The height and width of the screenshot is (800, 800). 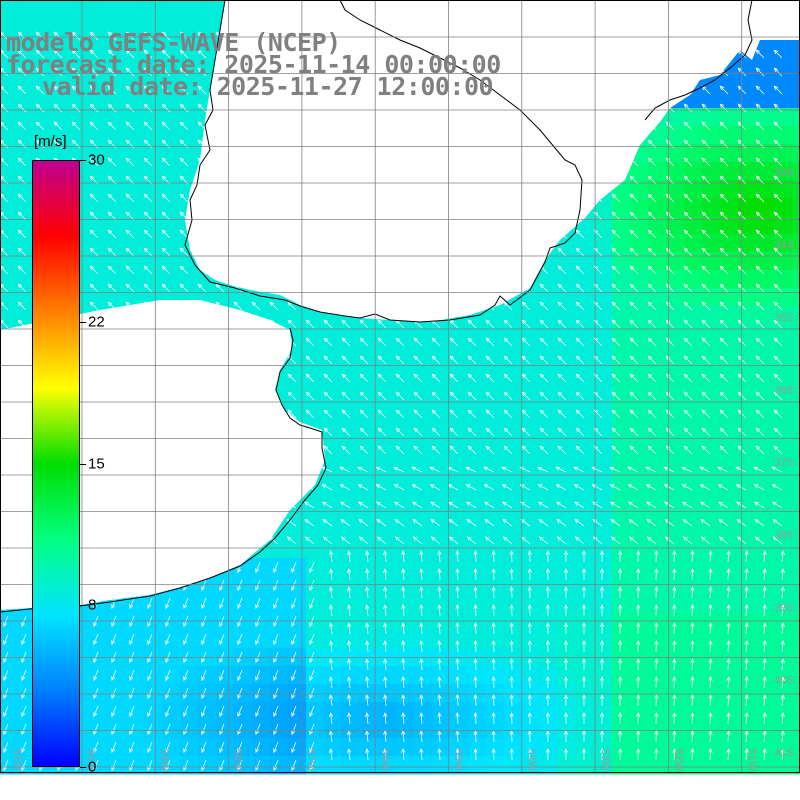 What do you see at coordinates (50, 141) in the screenshot?
I see `colorbar-units: [m/s]` at bounding box center [50, 141].